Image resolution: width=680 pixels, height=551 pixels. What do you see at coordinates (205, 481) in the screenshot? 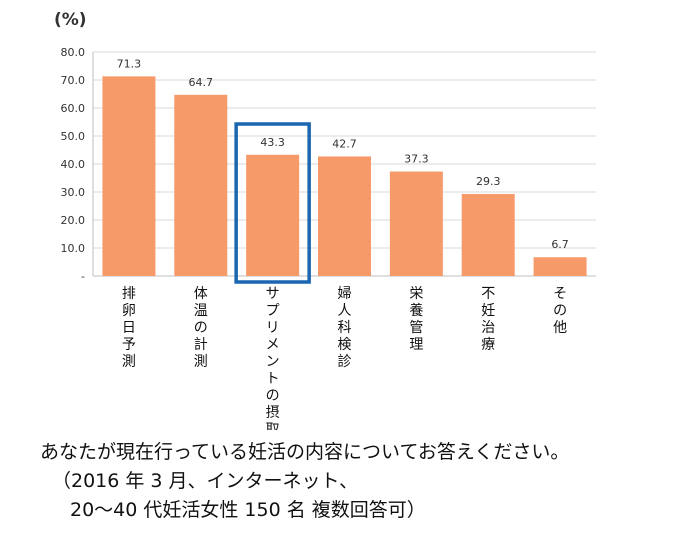
I see `caption-survey-date-method: （2016 年 3 月、インターネット、` at bounding box center [205, 481].